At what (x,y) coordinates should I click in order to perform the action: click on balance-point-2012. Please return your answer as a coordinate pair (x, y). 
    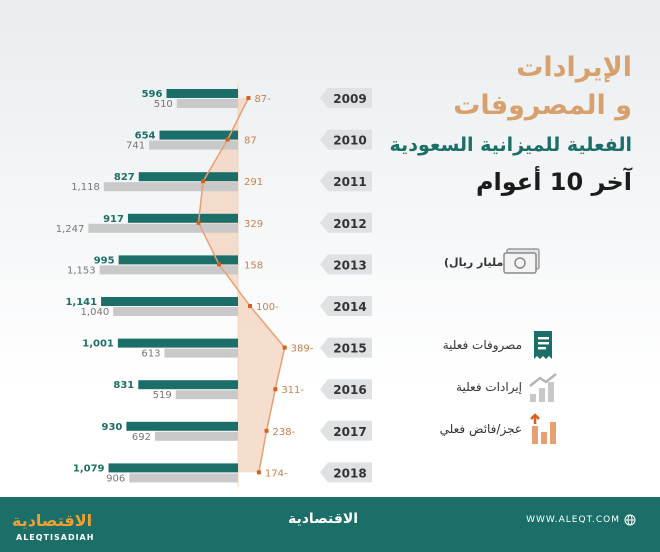
    Looking at the image, I should click on (198, 222).